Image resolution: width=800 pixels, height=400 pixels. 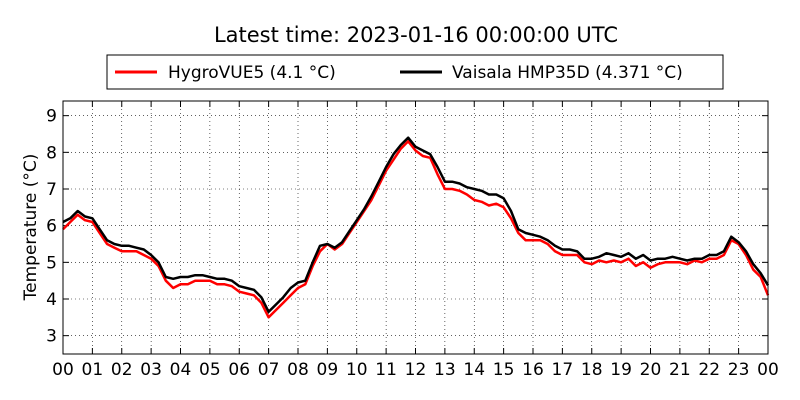 What do you see at coordinates (181, 370) in the screenshot?
I see `x-tick-label: 04` at bounding box center [181, 370].